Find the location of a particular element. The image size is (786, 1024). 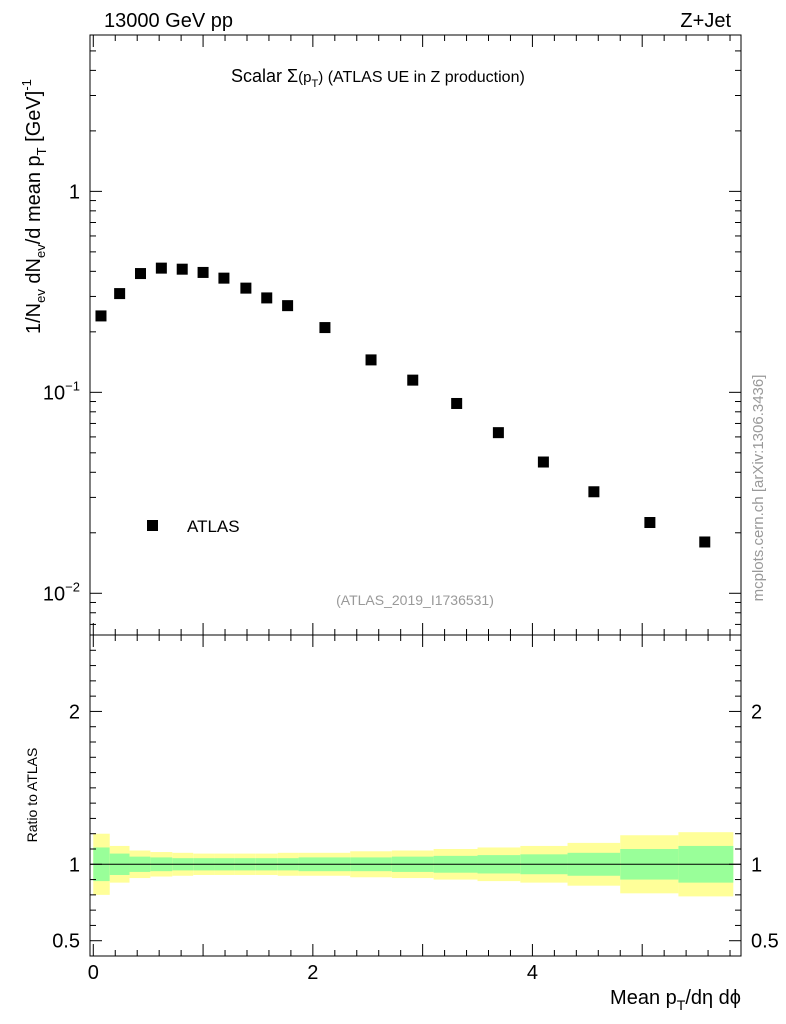

y-tick-label: 1 is located at coordinates (74, 192).